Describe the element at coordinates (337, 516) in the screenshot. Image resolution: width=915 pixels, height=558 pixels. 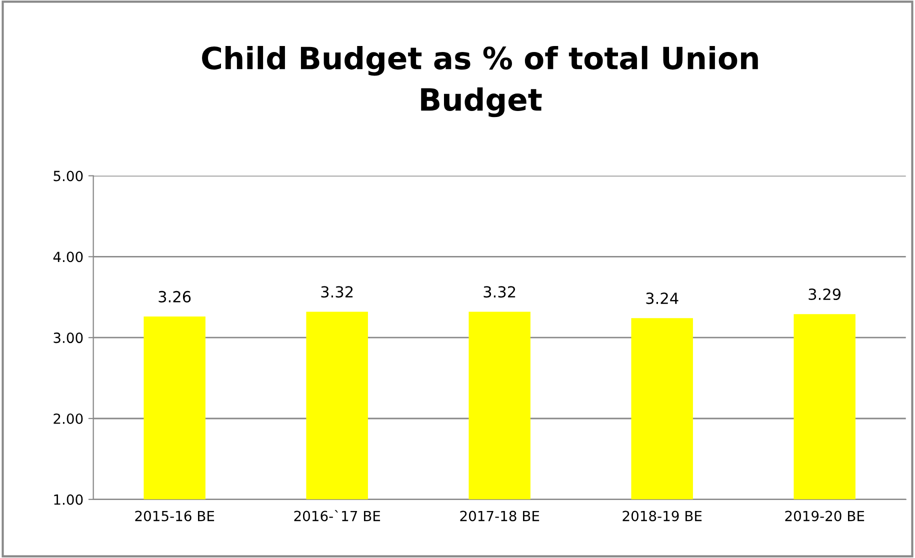
I see `x-tick-label: 2016-`17 BE` at that location.